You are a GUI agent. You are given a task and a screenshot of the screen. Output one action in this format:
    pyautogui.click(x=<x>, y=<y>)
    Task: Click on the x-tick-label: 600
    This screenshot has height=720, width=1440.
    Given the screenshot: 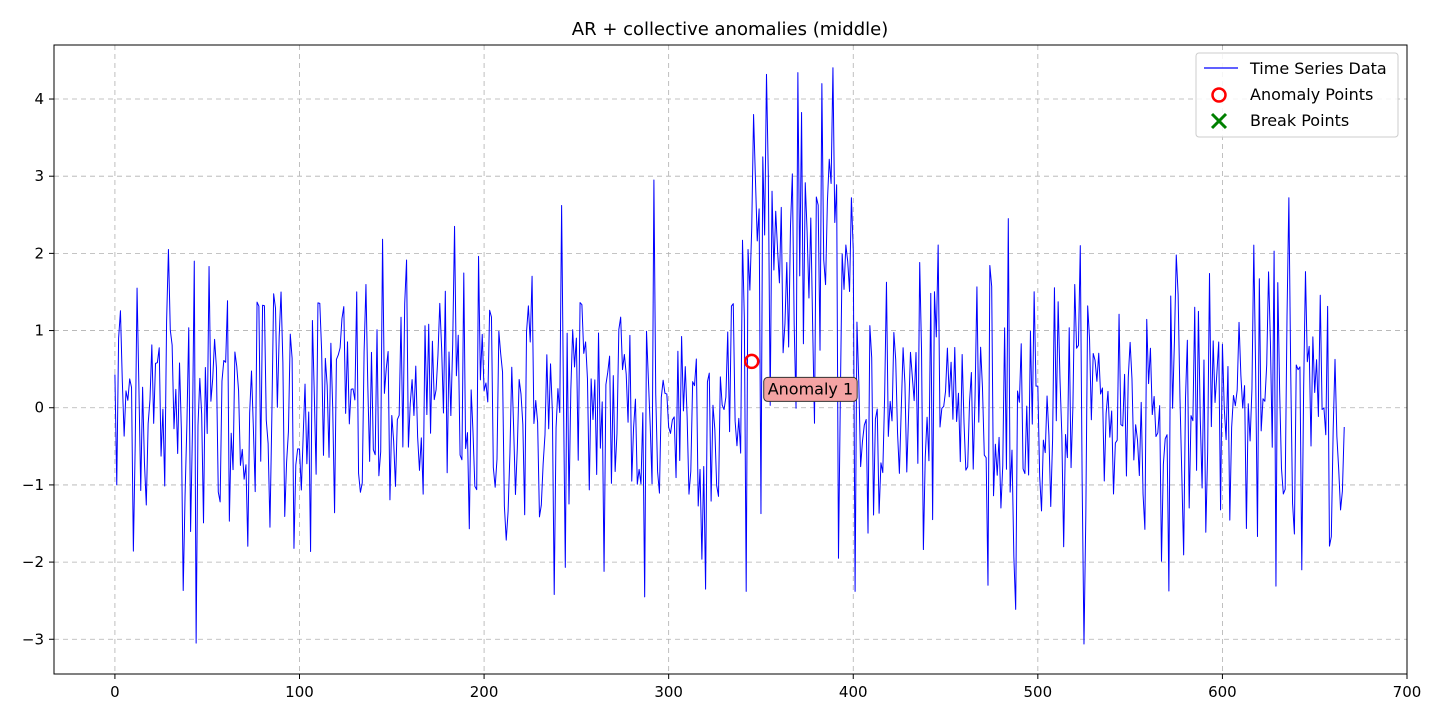 What is the action you would take?
    pyautogui.click(x=1222, y=692)
    